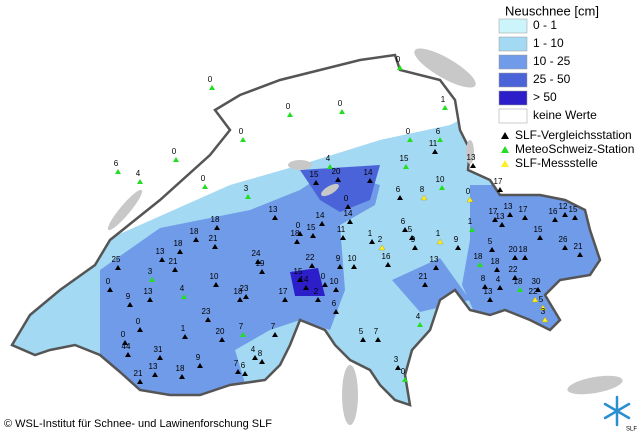  Describe the element at coordinates (548, 43) in the screenshot. I see `legend-label: 1 - 10` at that location.